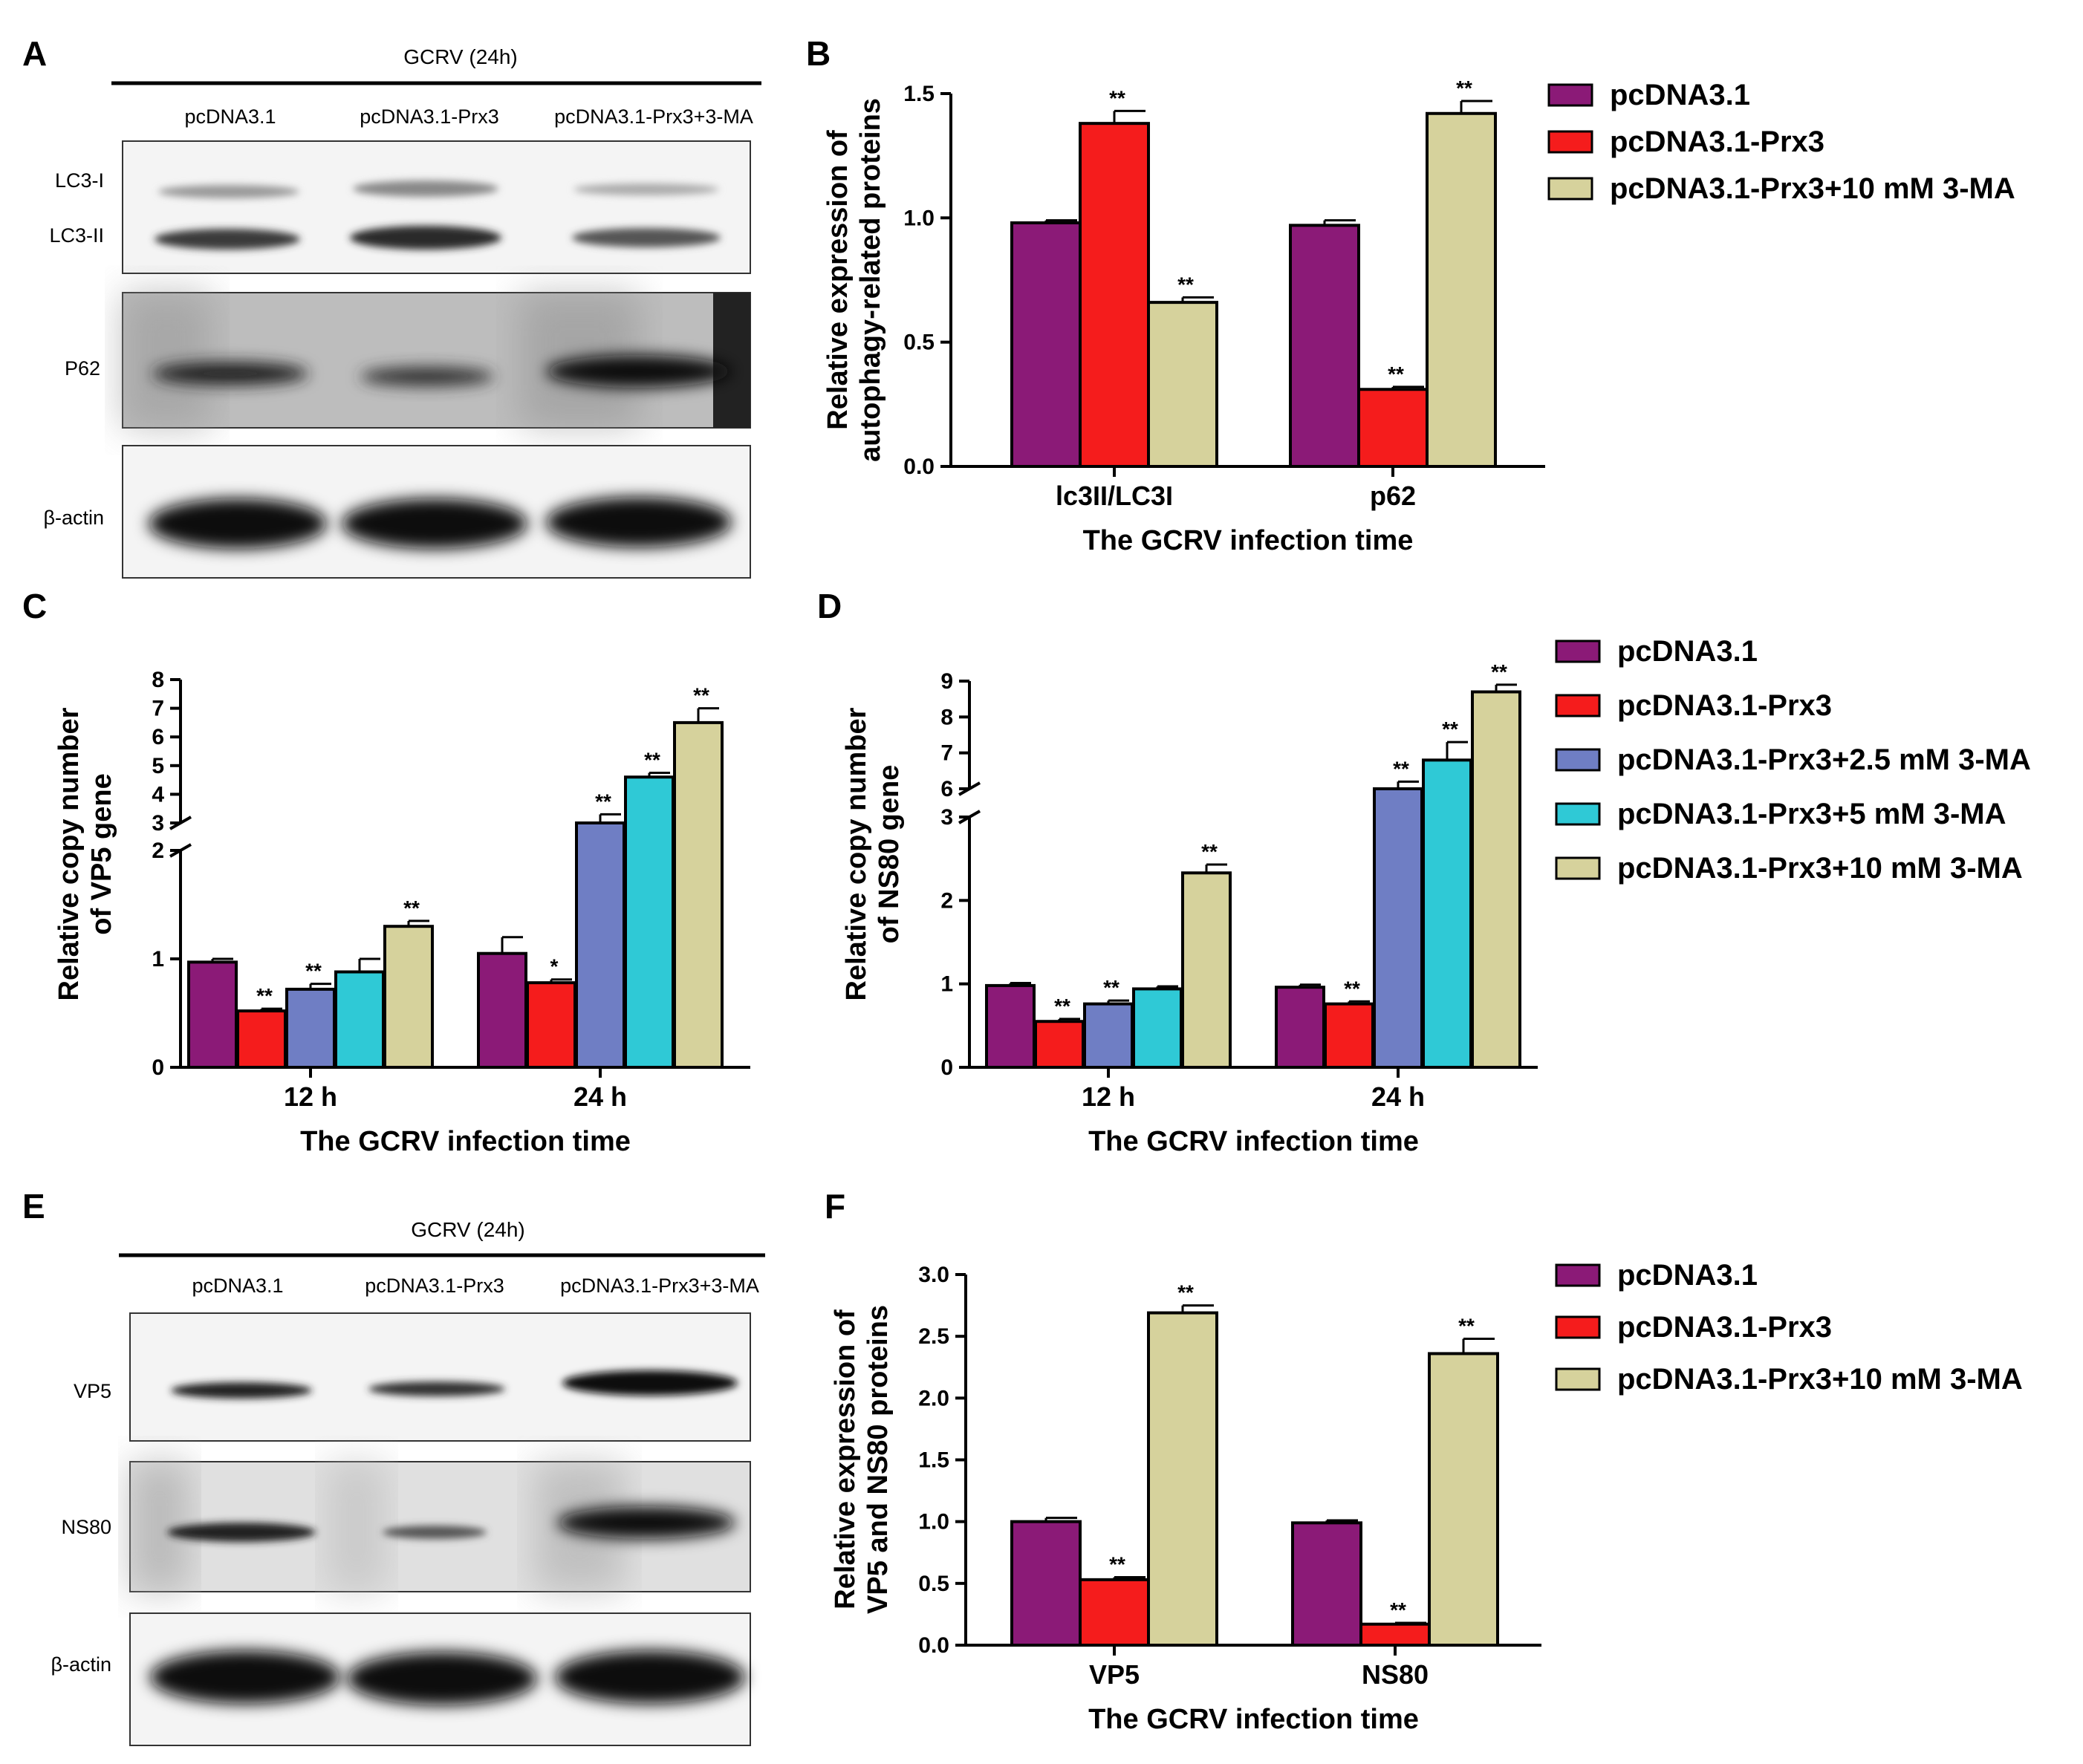  I want to click on chart-d-sig-3-1: **, so click(1450, 729).